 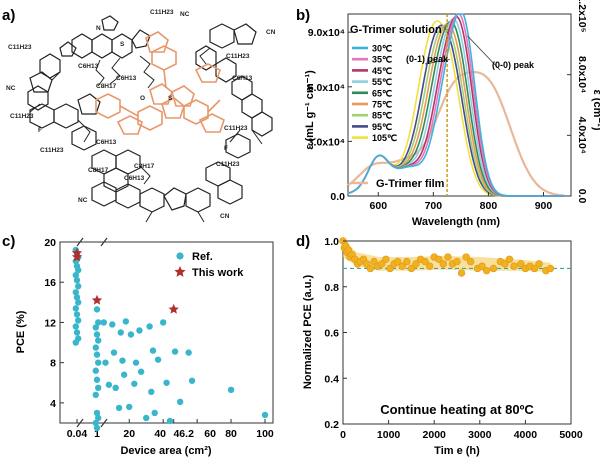 I want to click on label-cn-3: NC, so click(x=83, y=200).